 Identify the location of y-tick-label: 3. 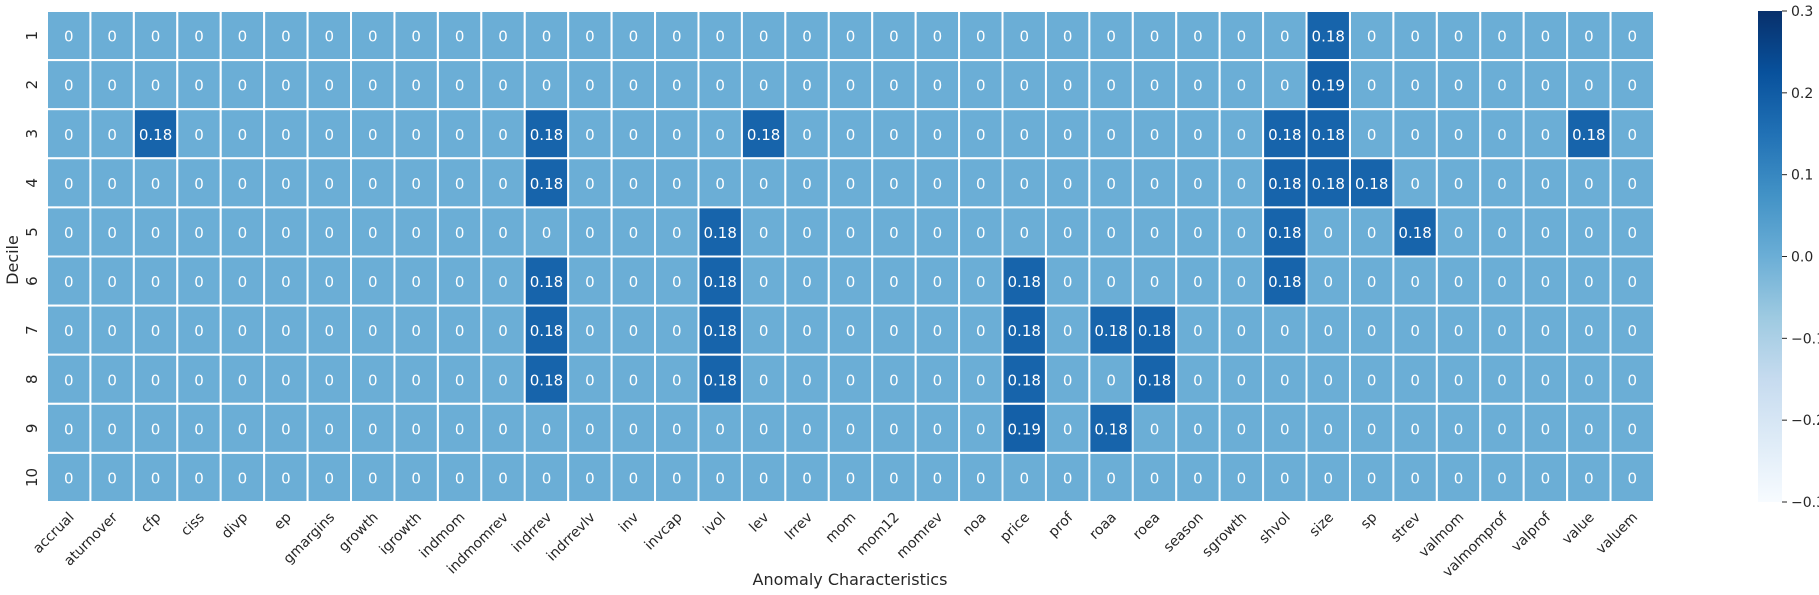
(32, 134).